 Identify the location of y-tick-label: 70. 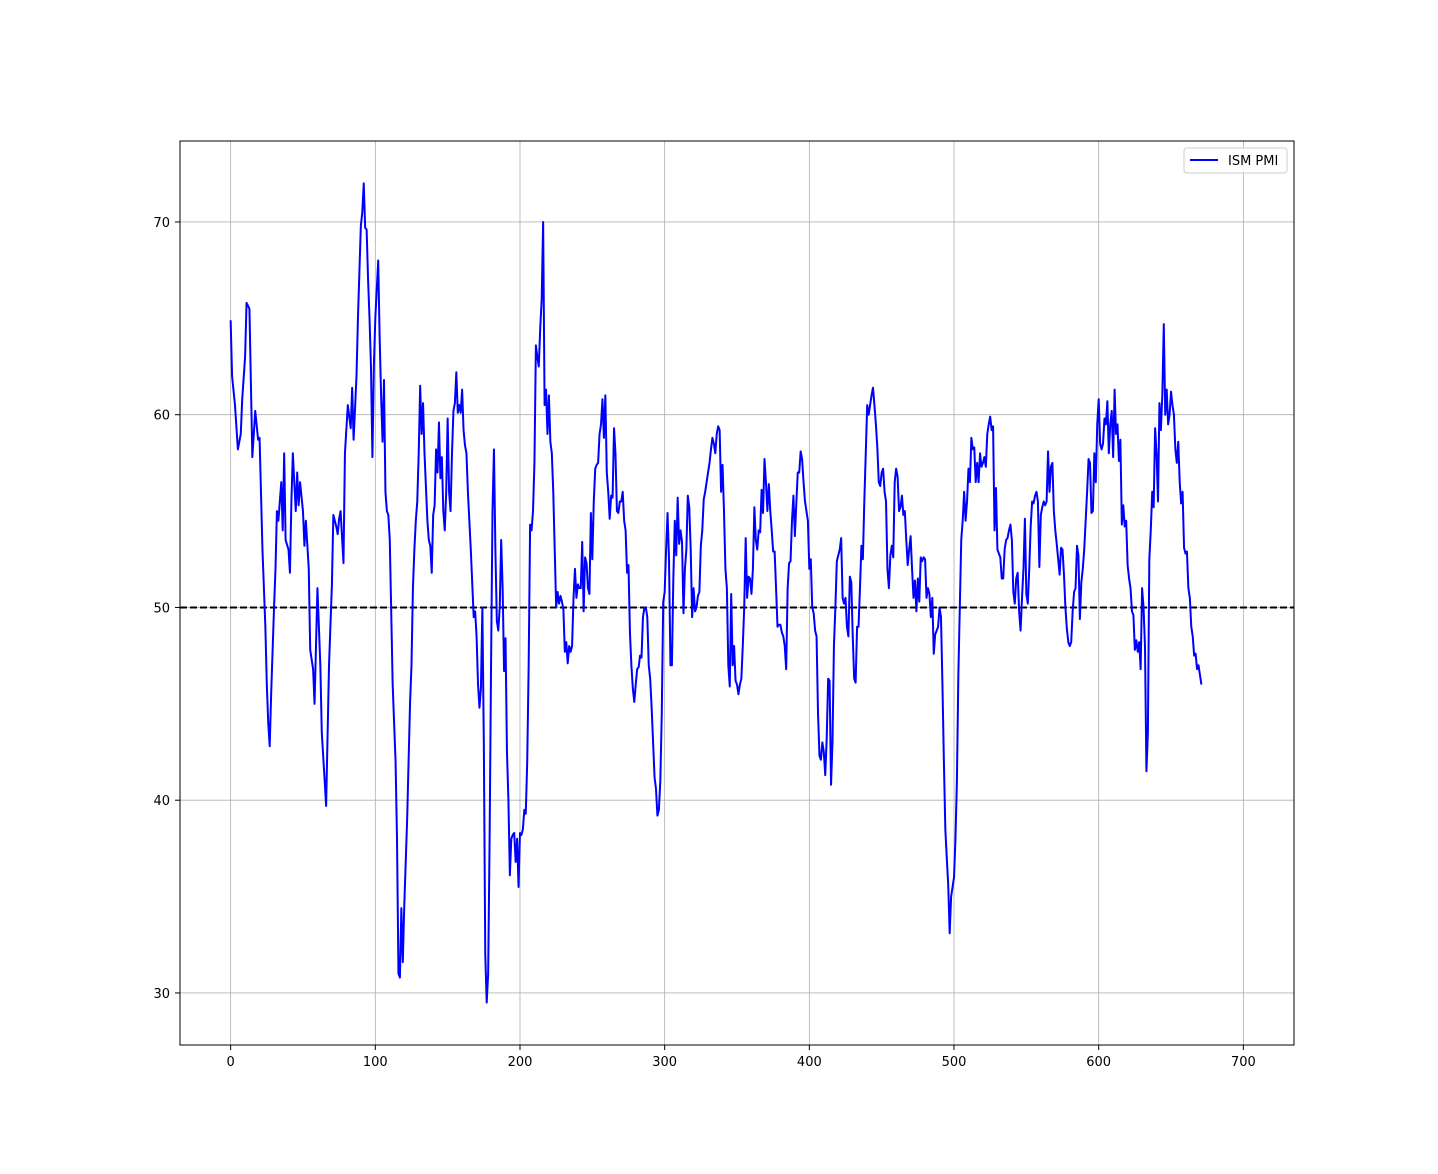
(161, 223).